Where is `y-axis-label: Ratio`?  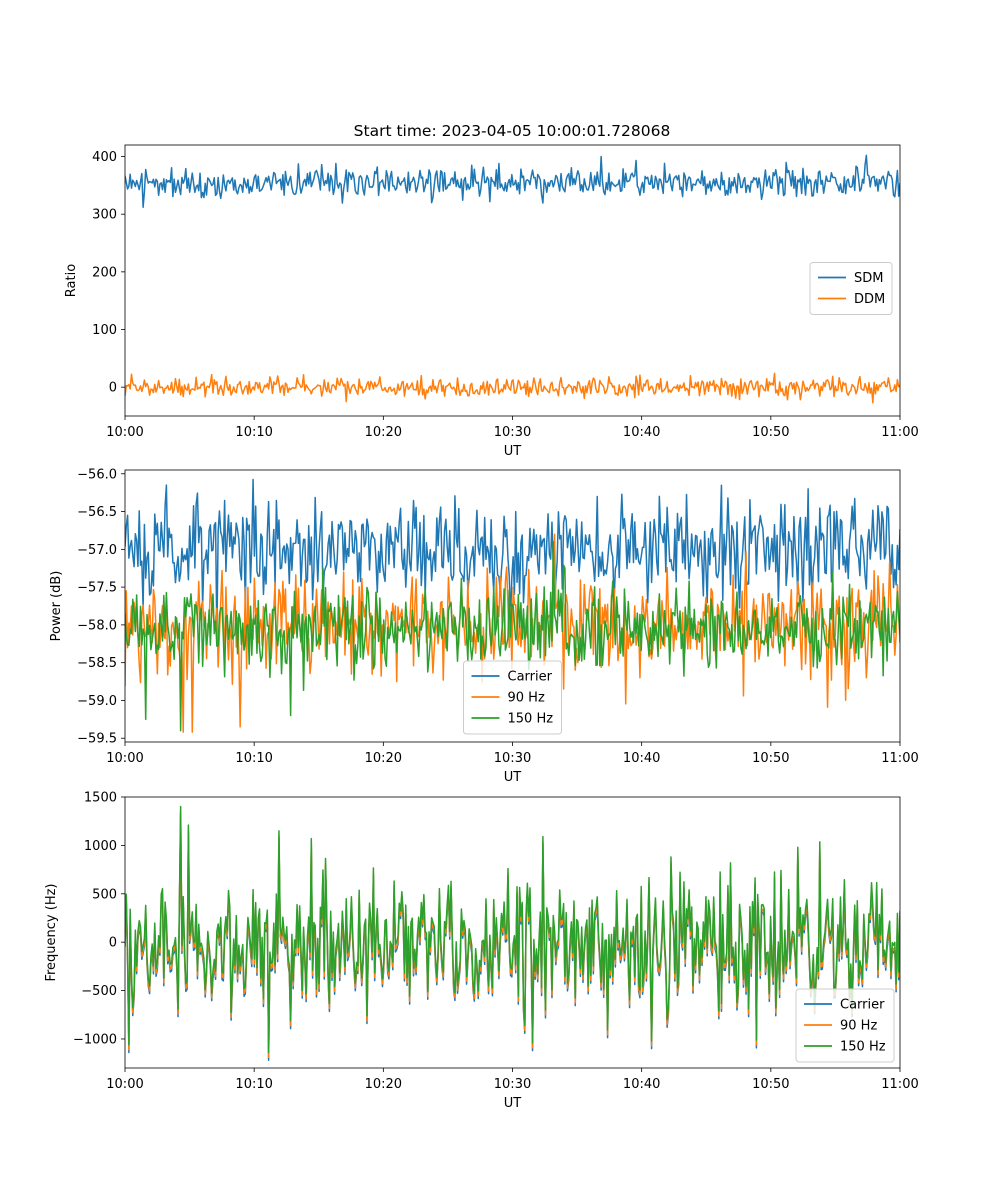
y-axis-label: Ratio is located at coordinates (71, 280).